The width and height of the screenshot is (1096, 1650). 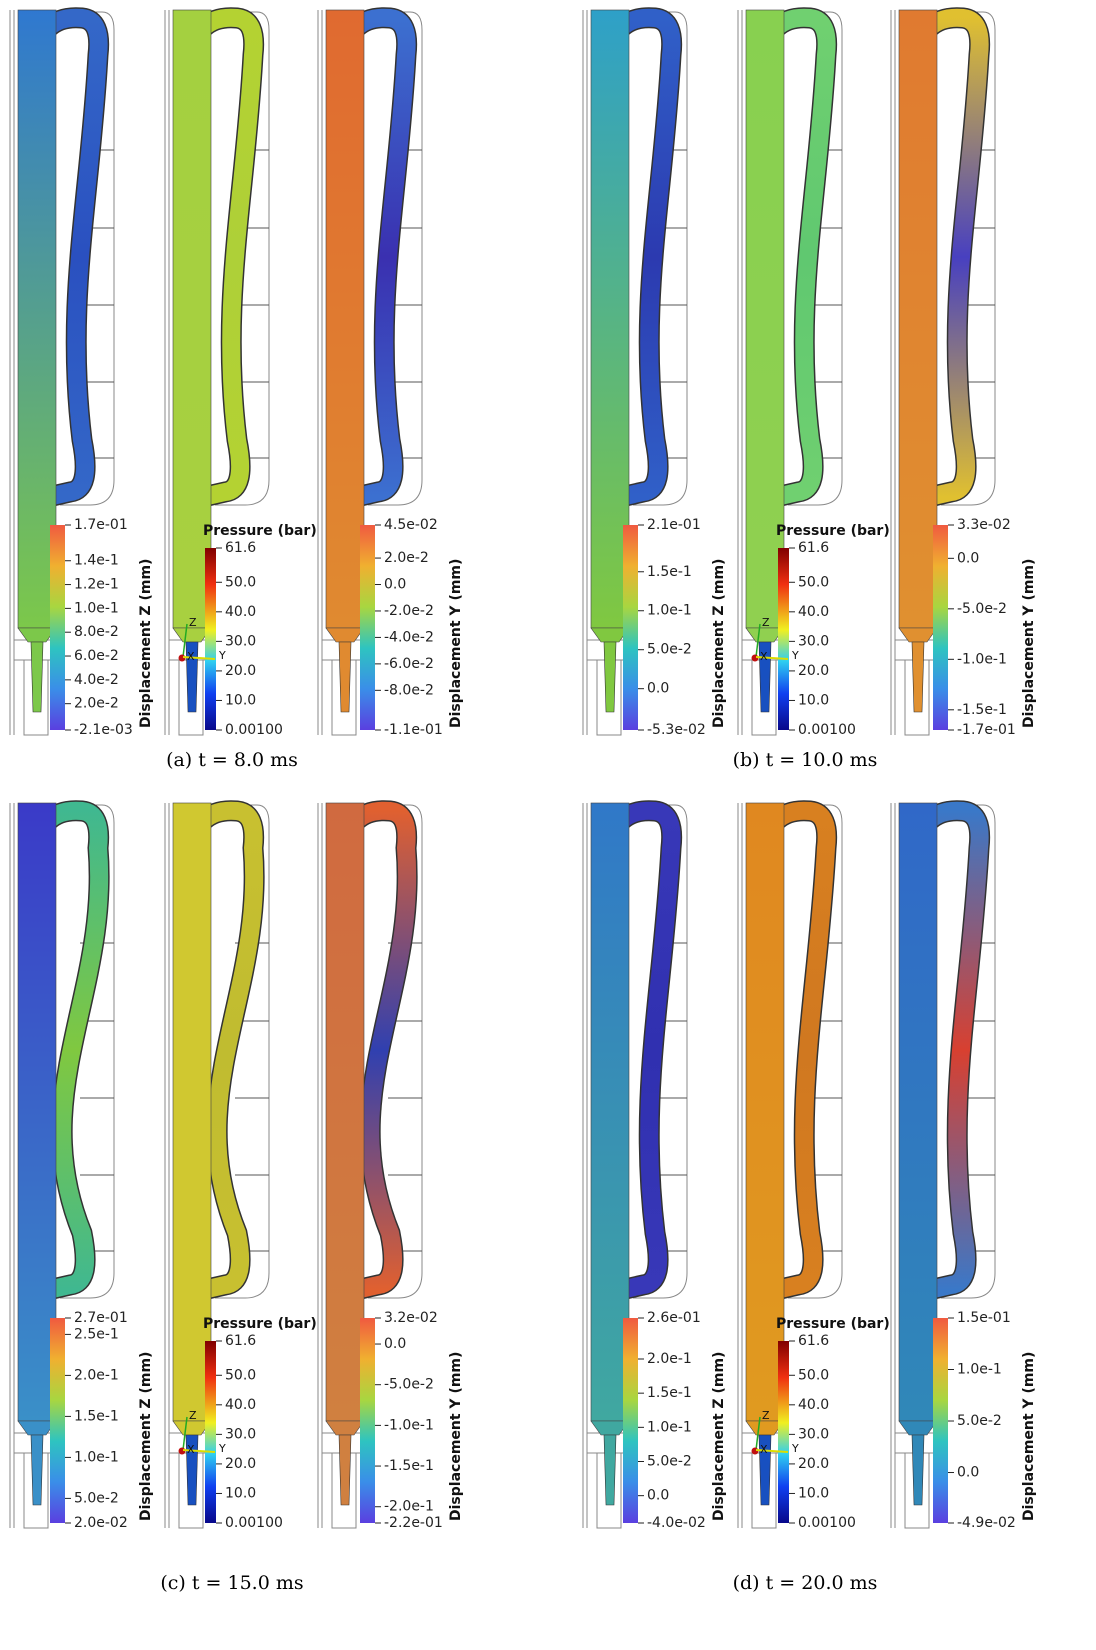 I want to click on panel-caption: (d) t = 20.0 ms, so click(x=805, y=1583).